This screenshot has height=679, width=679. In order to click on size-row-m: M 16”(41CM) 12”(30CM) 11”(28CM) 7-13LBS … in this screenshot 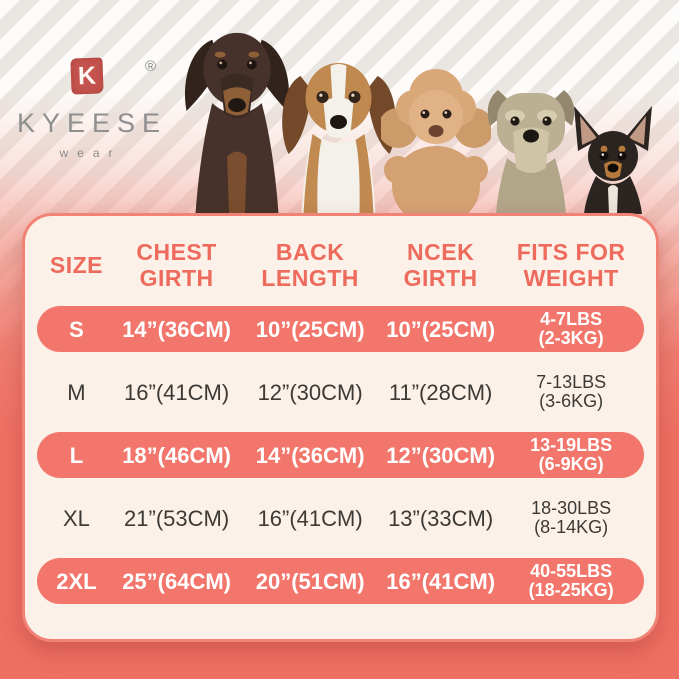, I will do `click(340, 392)`.